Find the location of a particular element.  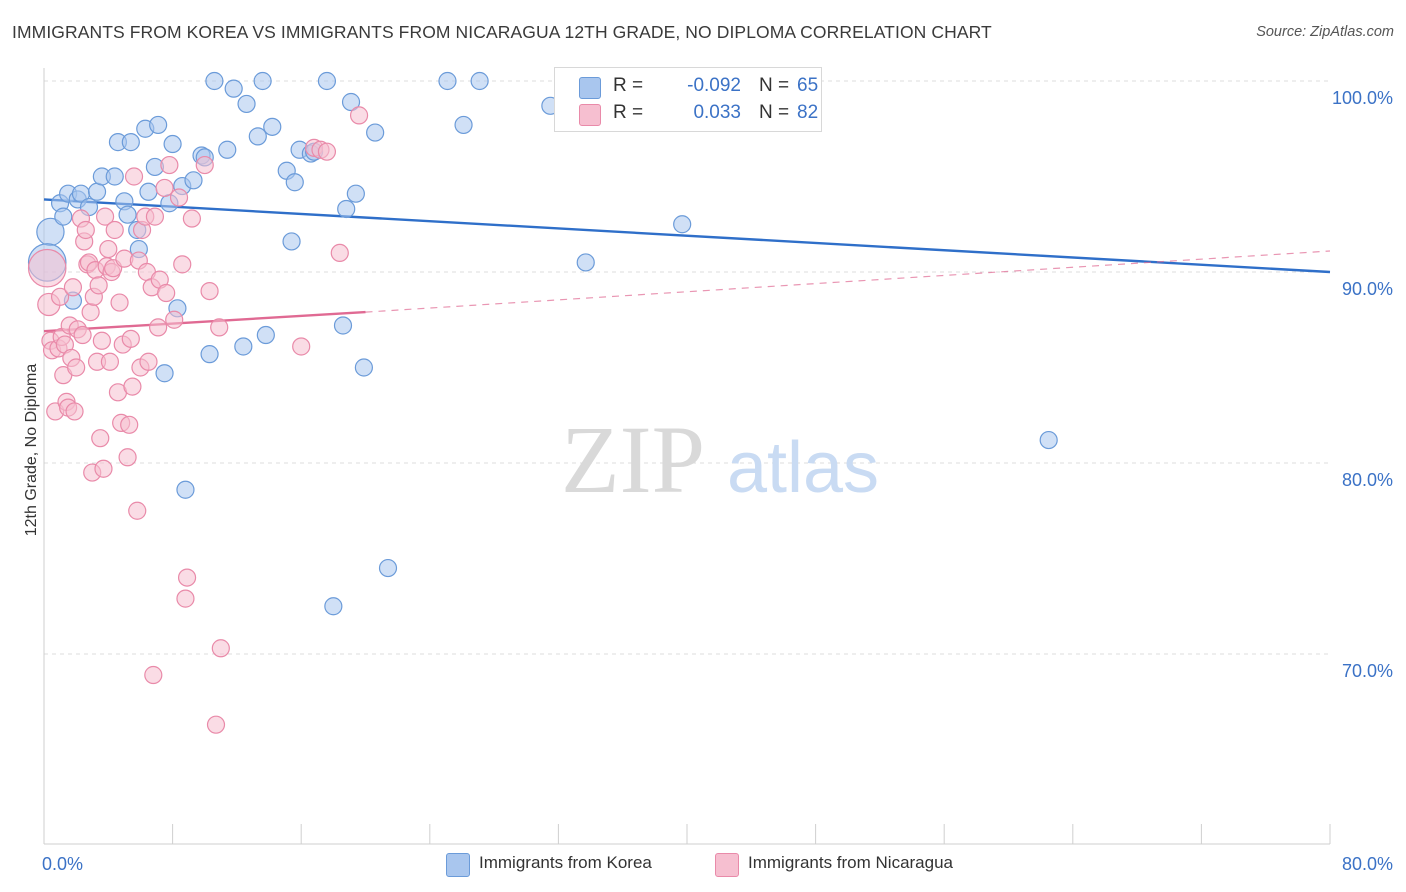

x-tick-label: 80.0% is located at coordinates (1367, 864).